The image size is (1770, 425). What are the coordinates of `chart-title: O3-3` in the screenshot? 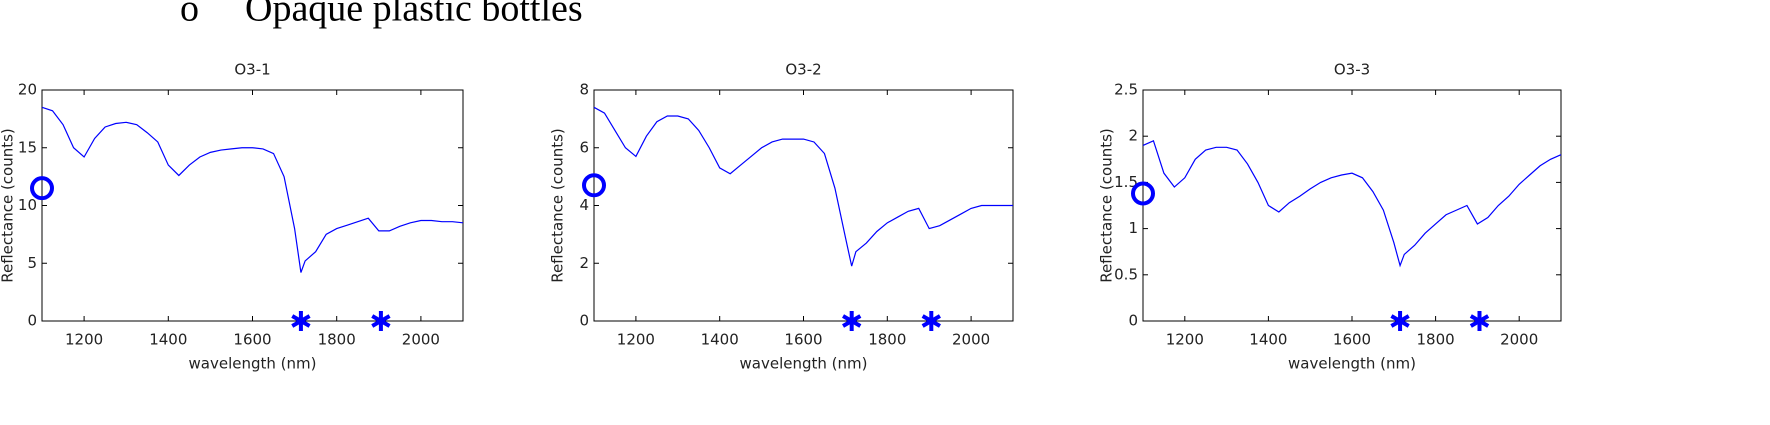 It's located at (1352, 70).